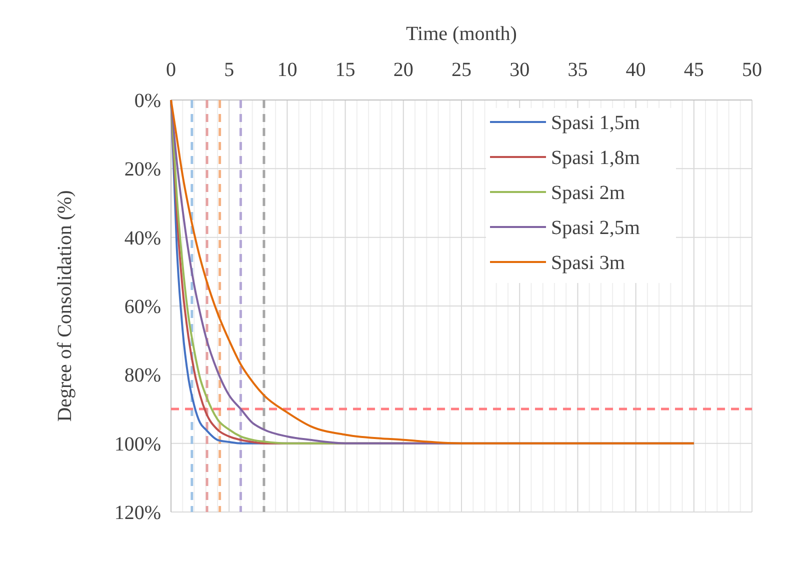 Image resolution: width=787 pixels, height=563 pixels. What do you see at coordinates (147, 101) in the screenshot?
I see `y-tick-label: 0%` at bounding box center [147, 101].